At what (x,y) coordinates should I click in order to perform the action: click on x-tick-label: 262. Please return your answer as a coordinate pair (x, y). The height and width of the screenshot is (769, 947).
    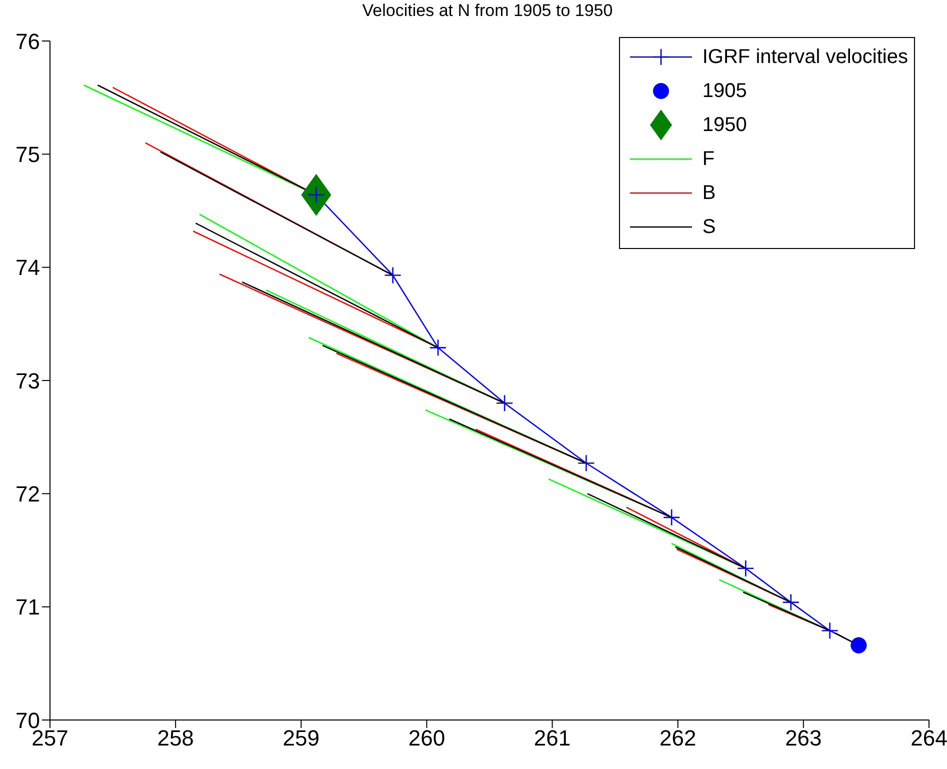
    Looking at the image, I should click on (678, 738).